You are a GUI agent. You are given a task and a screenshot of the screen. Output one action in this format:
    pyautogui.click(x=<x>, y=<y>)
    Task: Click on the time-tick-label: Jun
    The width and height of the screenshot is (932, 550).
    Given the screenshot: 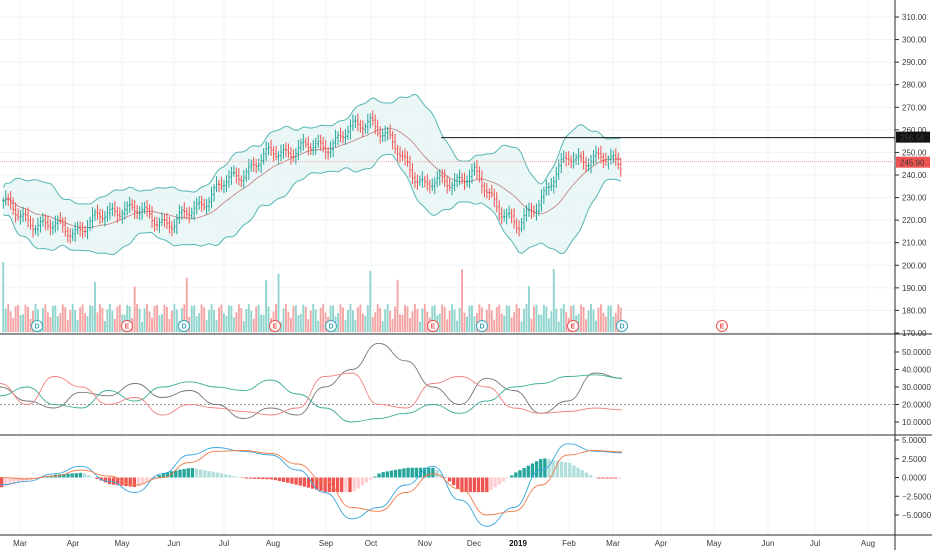 What is the action you would take?
    pyautogui.click(x=174, y=543)
    